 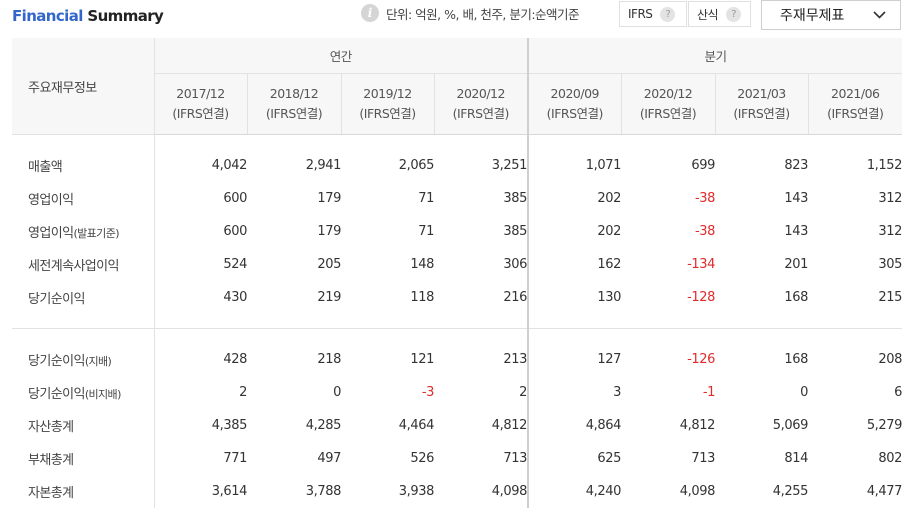 I want to click on value-cell: 312, so click(x=890, y=231).